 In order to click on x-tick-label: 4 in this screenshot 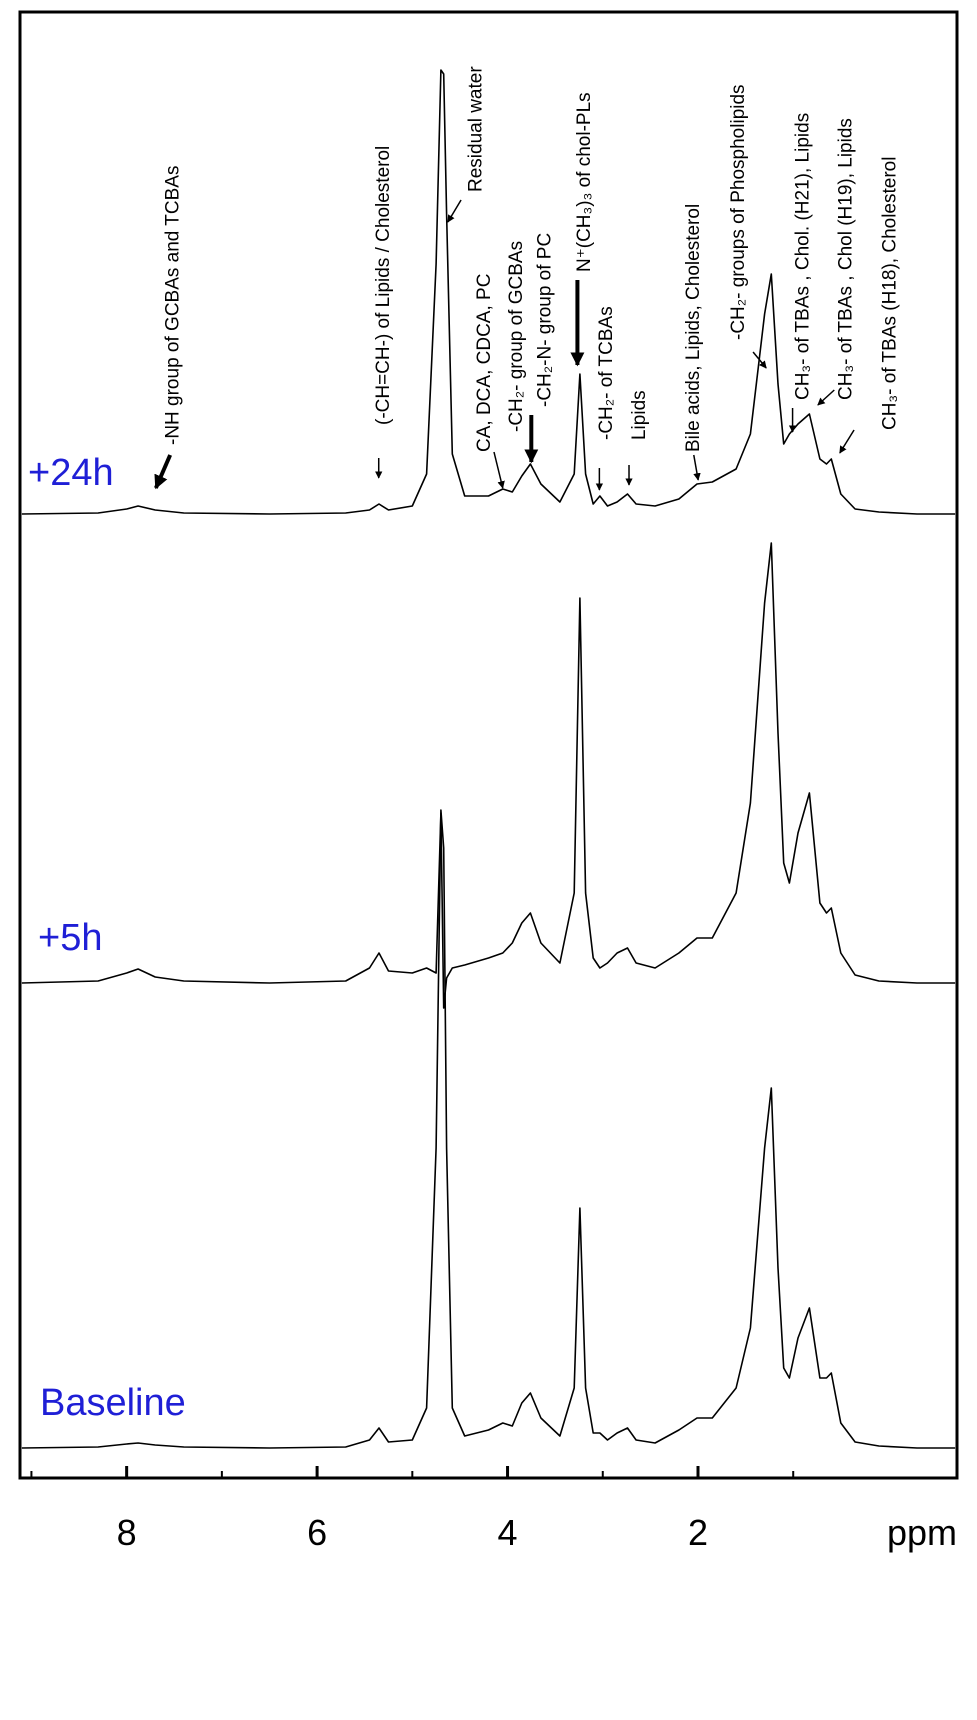, I will do `click(508, 1532)`.